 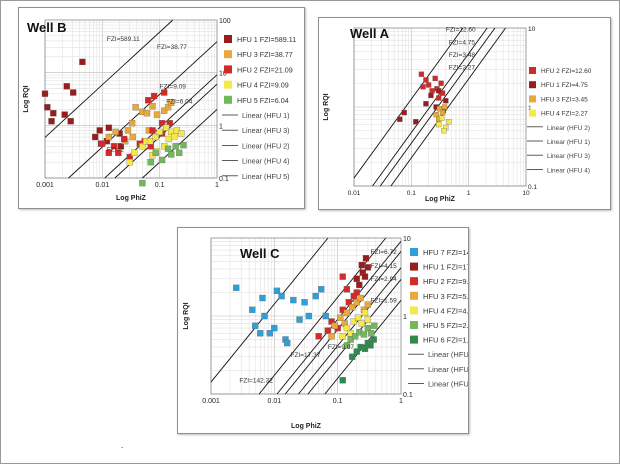 What do you see at coordinates (445, 310) in the screenshot?
I see `legend-entry: HFU 4 FZI=4.15` at bounding box center [445, 310].